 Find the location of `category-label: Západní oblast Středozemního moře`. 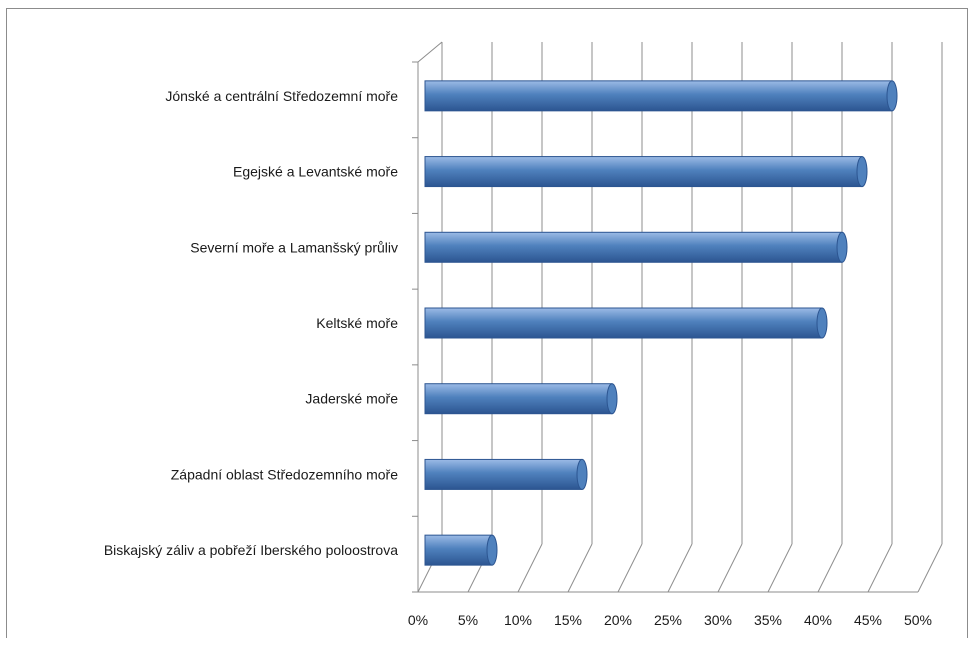

category-label: Západní oblast Středozemního moře is located at coordinates (284, 474).